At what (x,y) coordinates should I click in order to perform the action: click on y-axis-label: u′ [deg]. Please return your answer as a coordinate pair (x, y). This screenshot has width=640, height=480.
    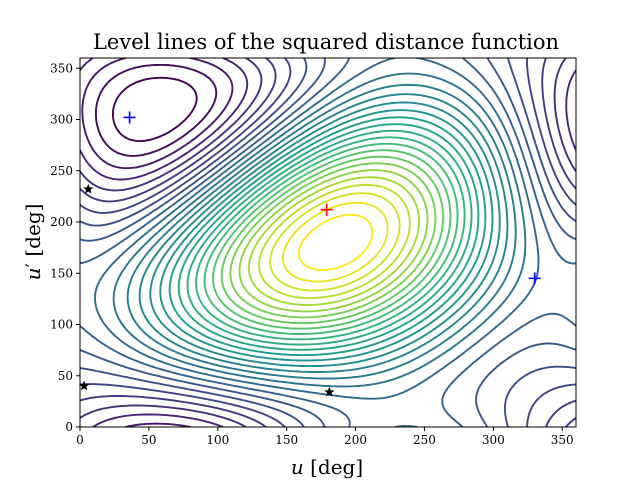
    Looking at the image, I should click on (33, 242).